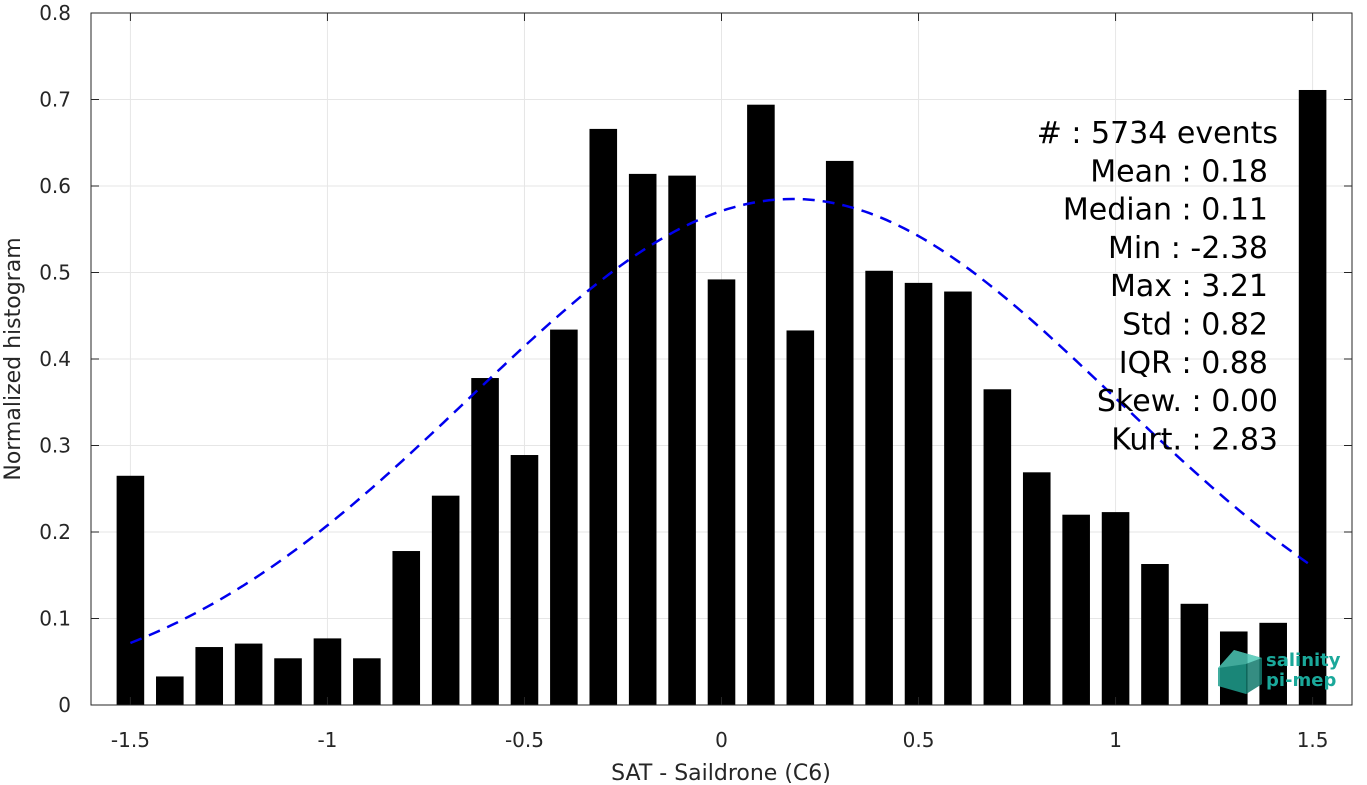 The image size is (1367, 785). I want to click on salinity-pi-mep-logo: salinity pi-mep, so click(1279, 672).